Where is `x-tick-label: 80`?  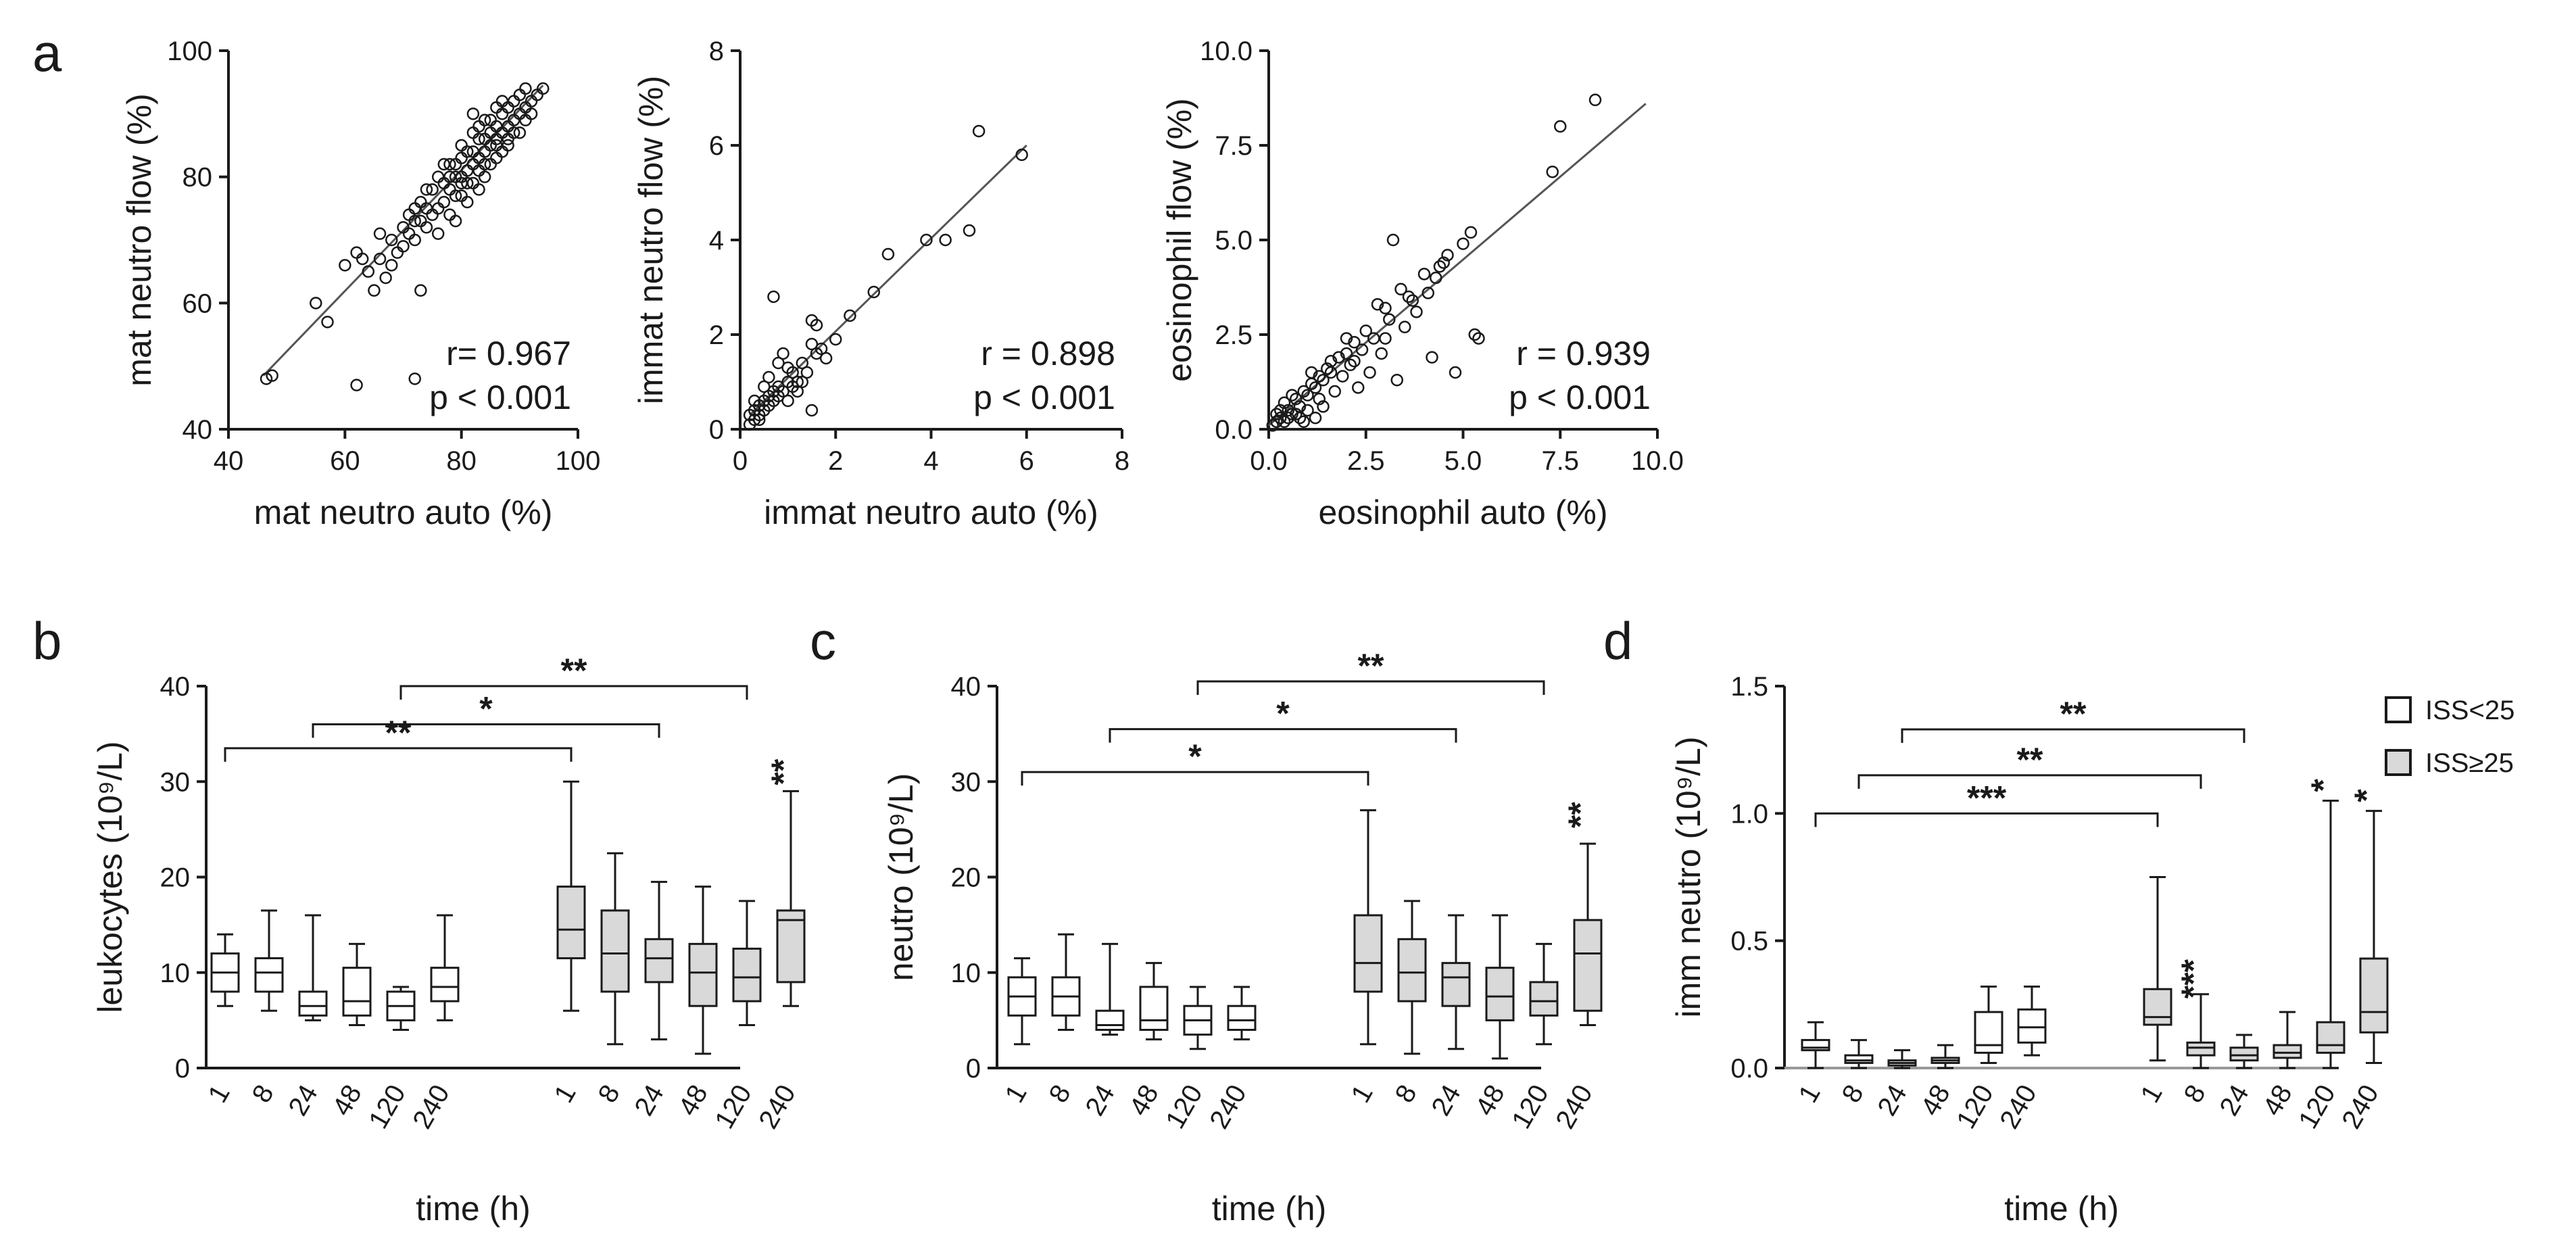 x-tick-label: 80 is located at coordinates (461, 461).